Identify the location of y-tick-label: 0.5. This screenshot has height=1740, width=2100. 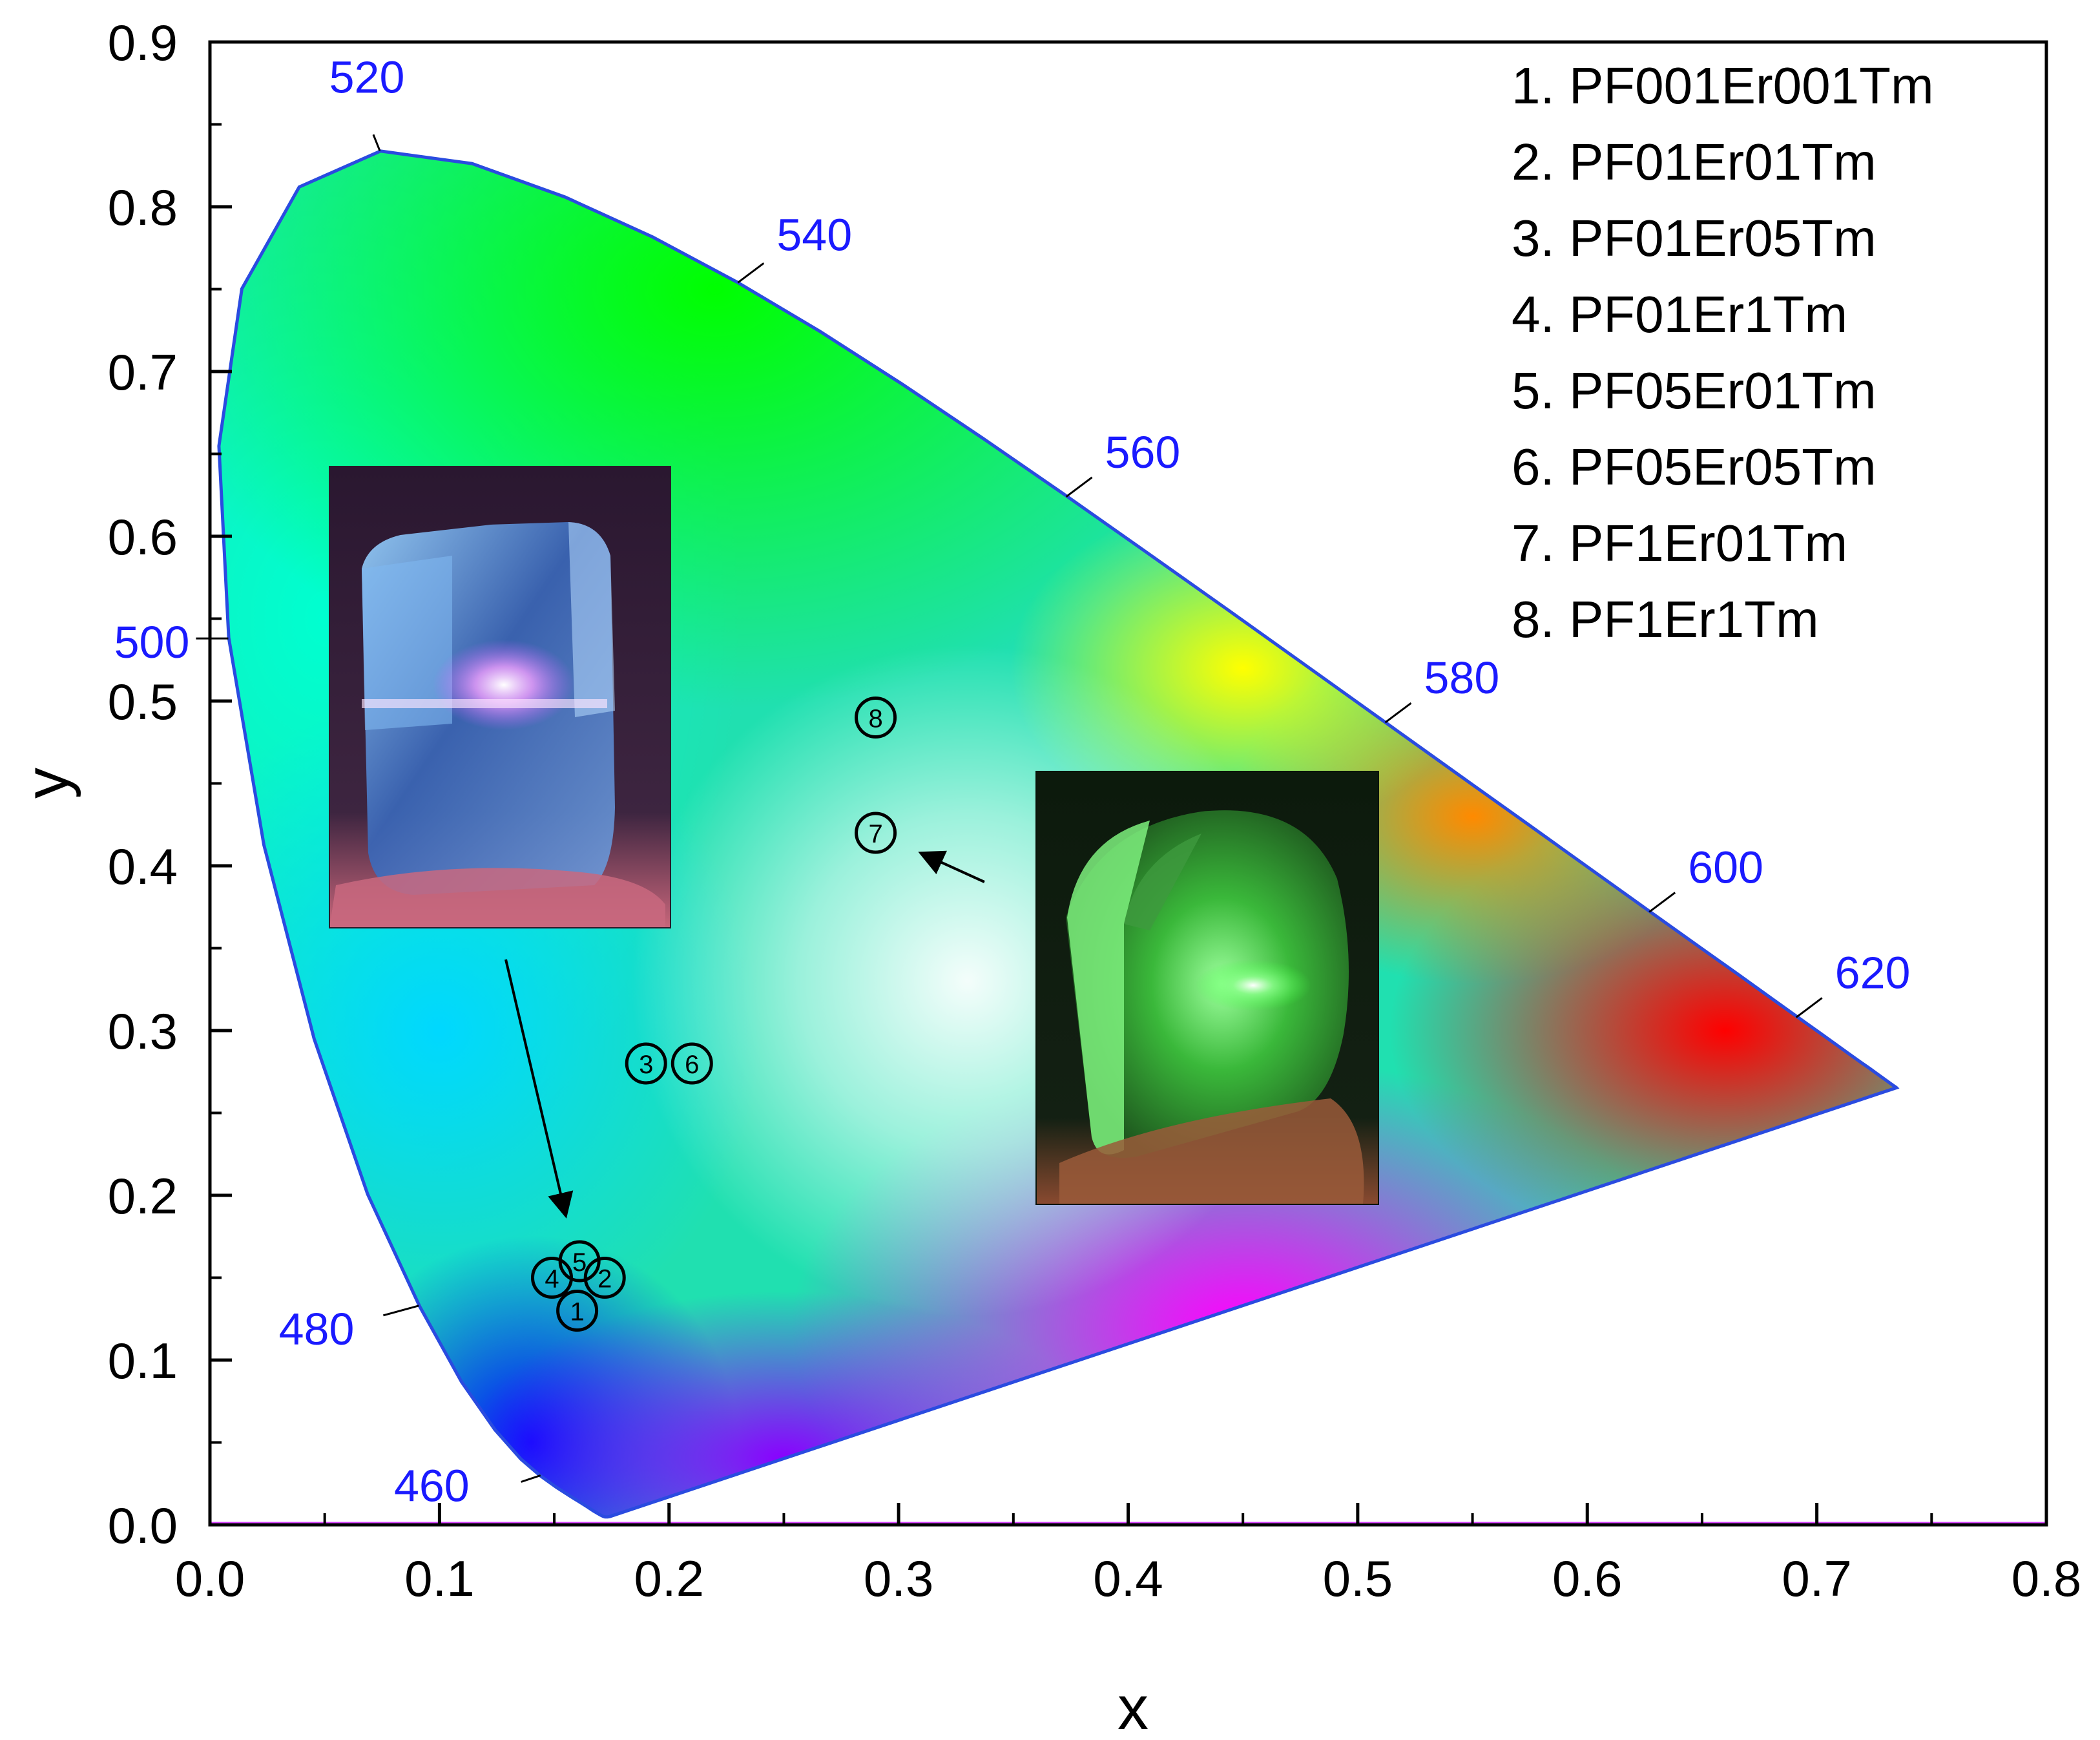
(143, 701).